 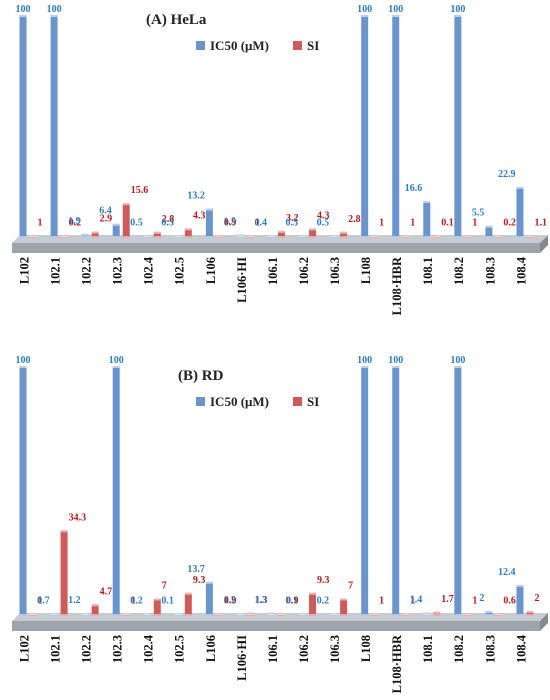 What do you see at coordinates (43, 601) in the screenshot?
I see `data-label-ic50: 0.7` at bounding box center [43, 601].